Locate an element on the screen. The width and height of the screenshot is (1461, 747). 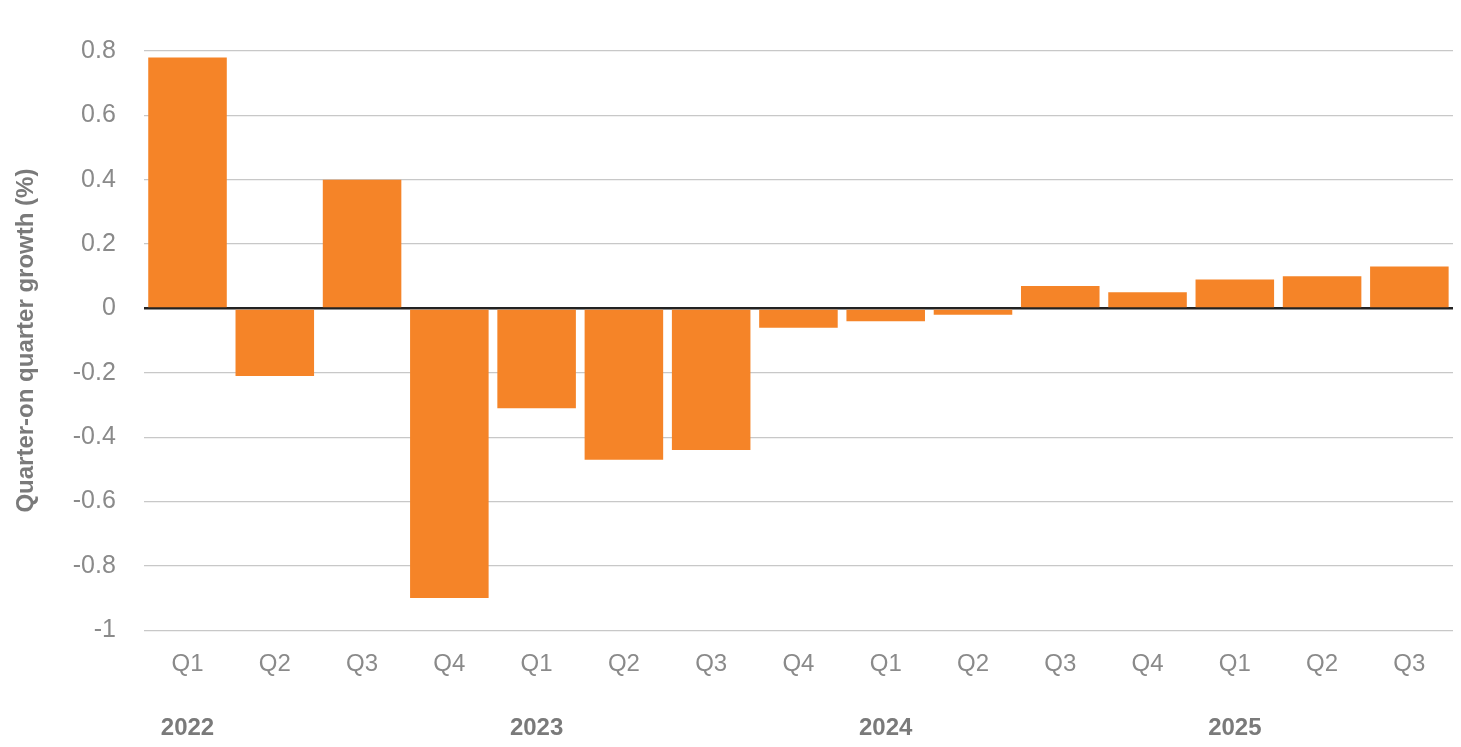
y-tick-label: -0.8 is located at coordinates (94, 563).